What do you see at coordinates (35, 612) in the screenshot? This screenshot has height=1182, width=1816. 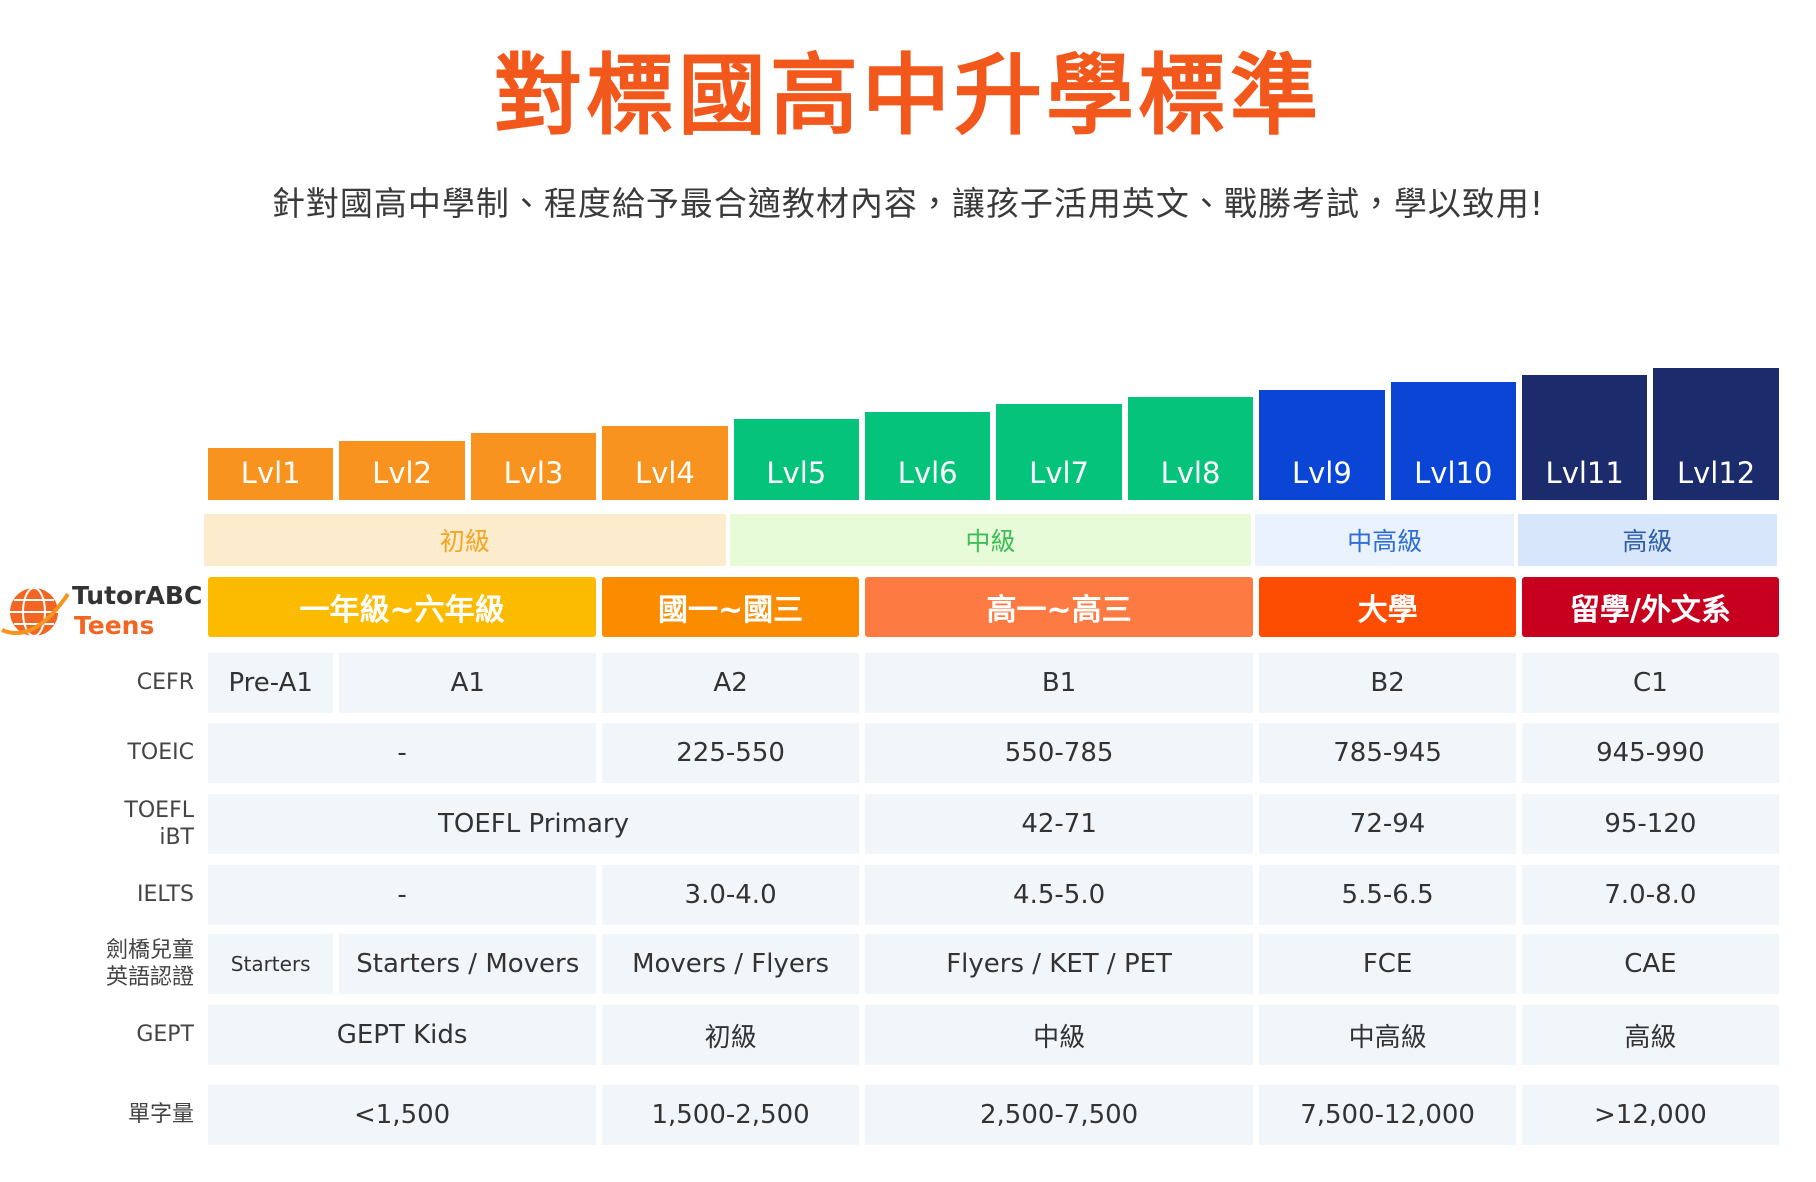 I see `logo-globe` at bounding box center [35, 612].